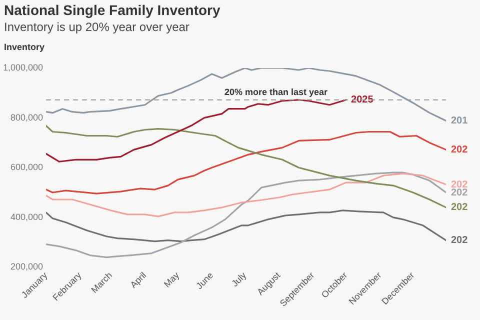 The image size is (480, 320). Describe the element at coordinates (362, 100) in the screenshot. I see `series-label: 2025` at that location.